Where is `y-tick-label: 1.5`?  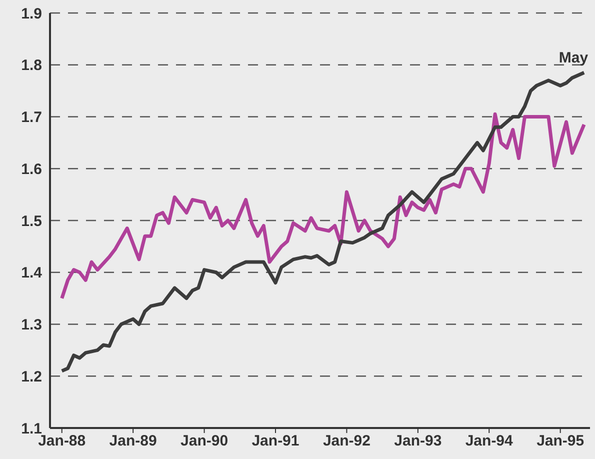
y-tick-label: 1.5 is located at coordinates (31, 221).